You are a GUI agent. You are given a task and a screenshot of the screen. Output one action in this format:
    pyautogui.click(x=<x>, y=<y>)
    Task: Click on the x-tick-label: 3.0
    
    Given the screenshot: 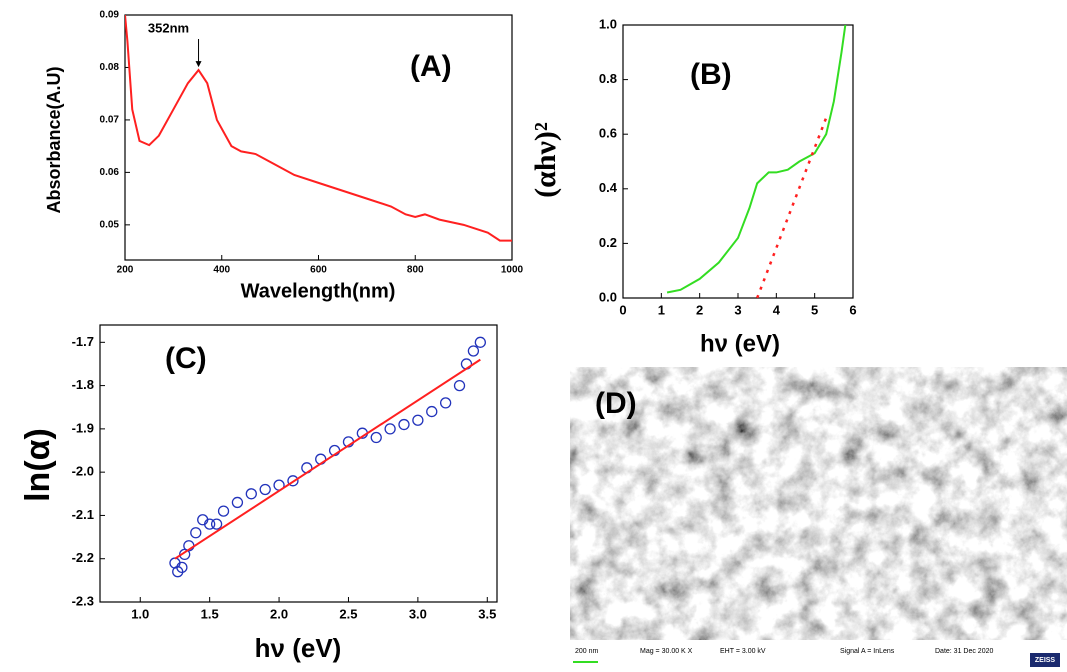 What is the action you would take?
    pyautogui.click(x=418, y=613)
    